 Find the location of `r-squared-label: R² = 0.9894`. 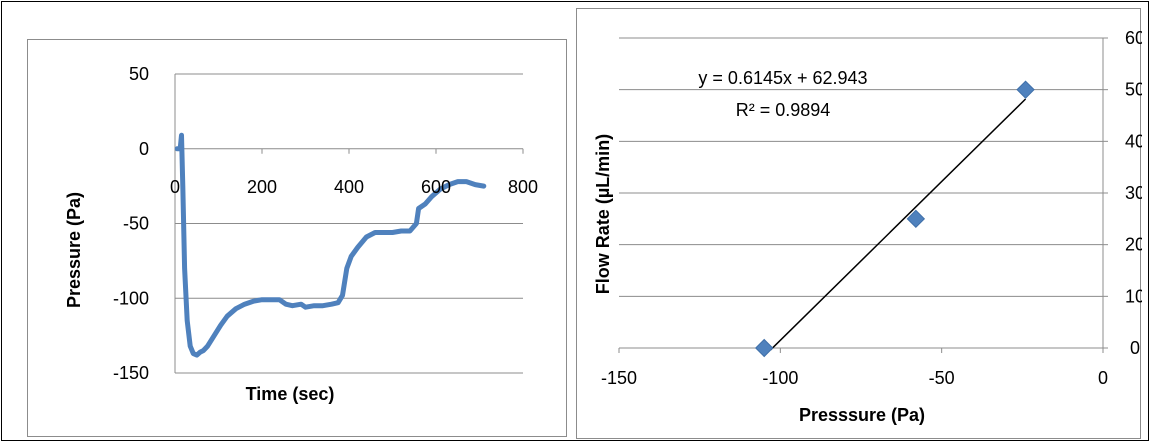

r-squared-label: R² = 0.9894 is located at coordinates (783, 110).